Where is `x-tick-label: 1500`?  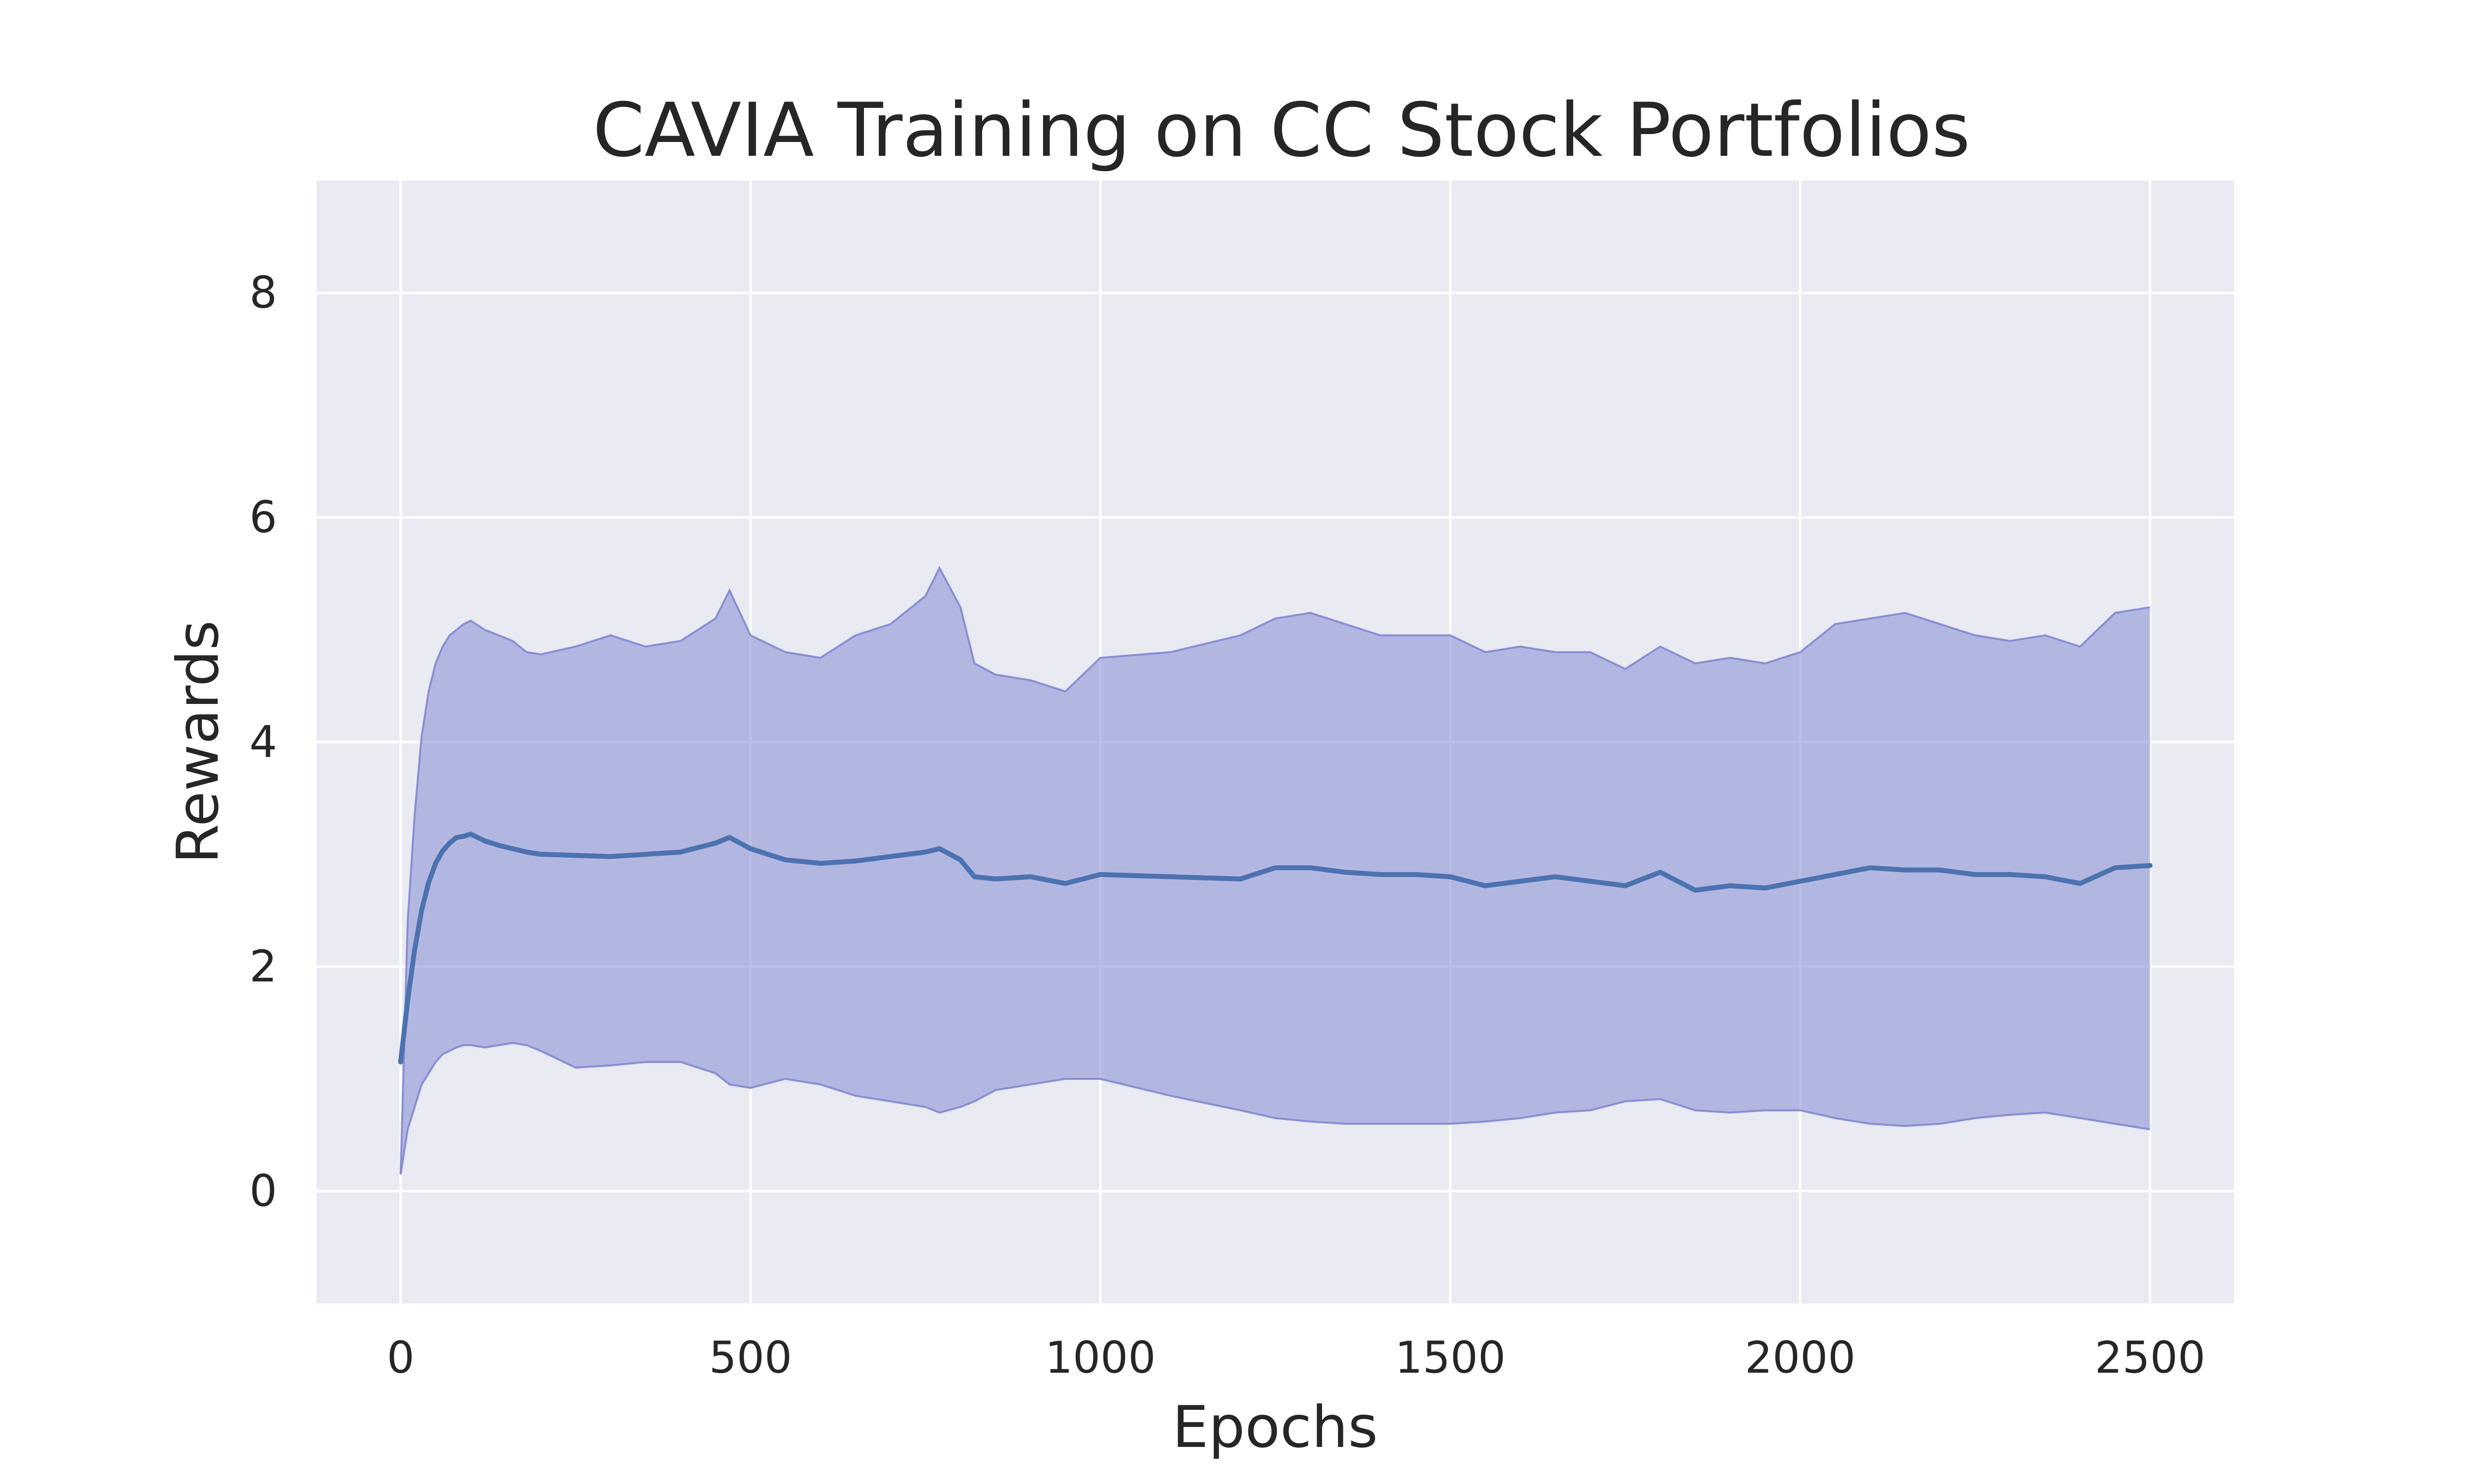
x-tick-label: 1500 is located at coordinates (1451, 1357).